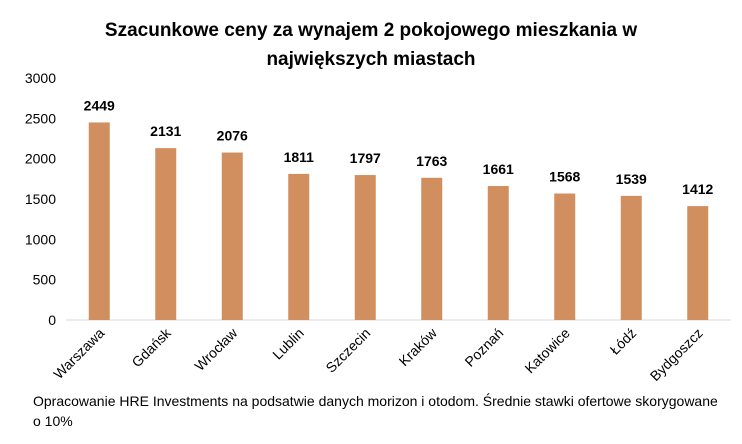  Describe the element at coordinates (371, 59) in the screenshot. I see `chart-title-line-2: największych miastach` at that location.